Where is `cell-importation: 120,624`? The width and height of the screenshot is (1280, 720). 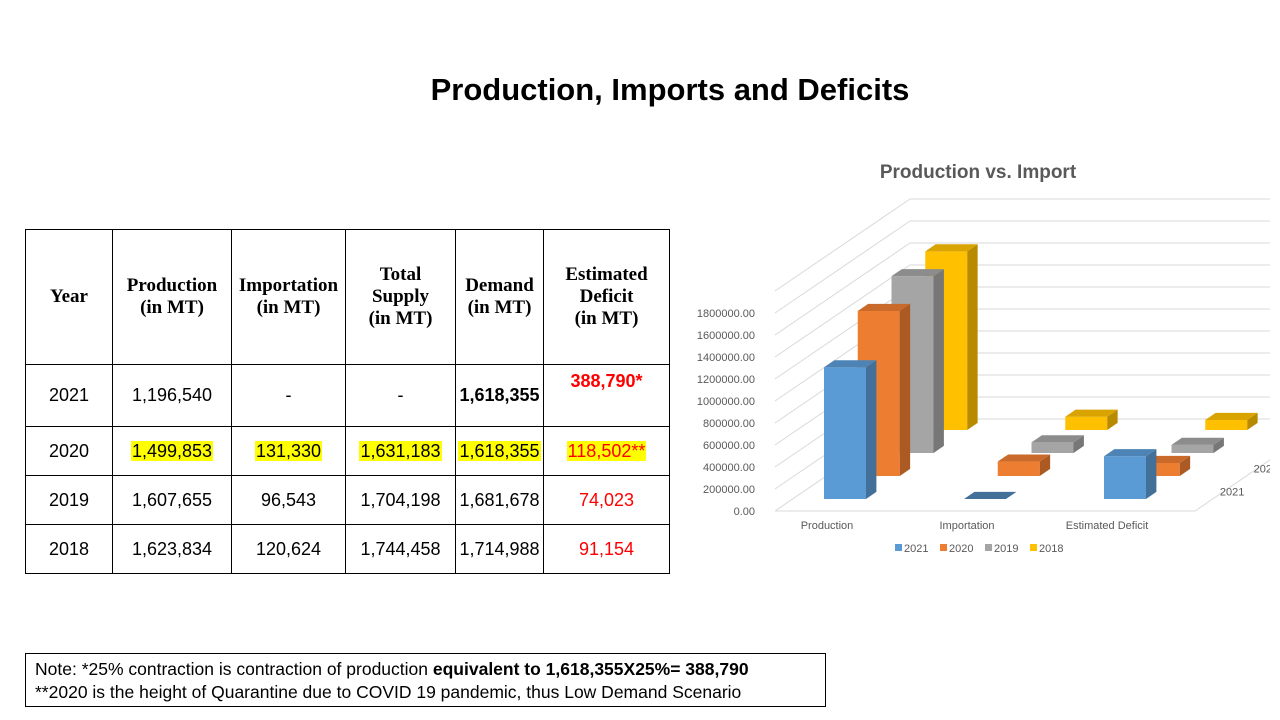 cell-importation: 120,624 is located at coordinates (288, 549).